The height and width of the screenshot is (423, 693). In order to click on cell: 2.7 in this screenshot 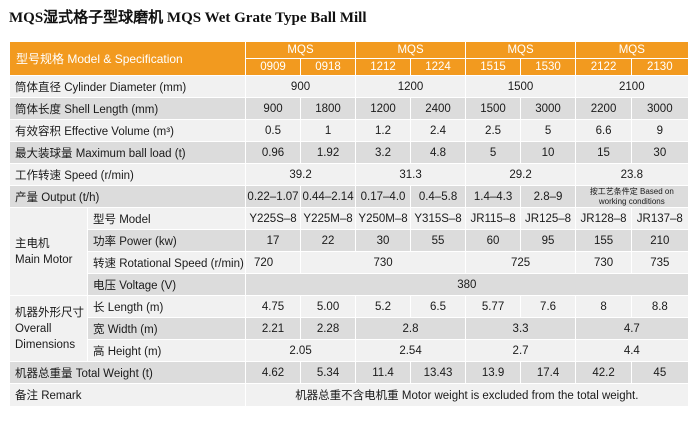, I will do `click(520, 350)`.